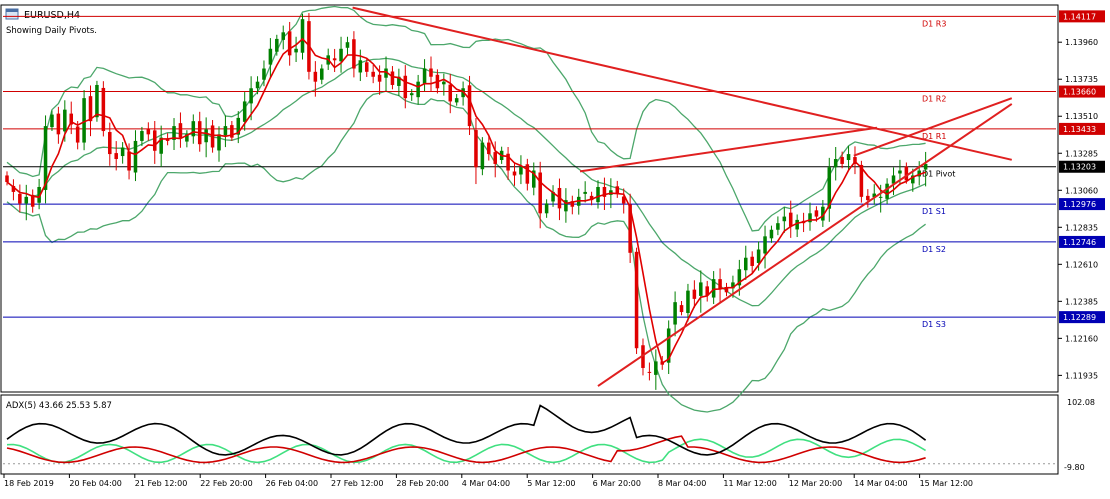 The width and height of the screenshot is (1110, 499). What do you see at coordinates (357, 483) in the screenshot?
I see `time-tick-label-5: 27 Feb 12:00` at bounding box center [357, 483].